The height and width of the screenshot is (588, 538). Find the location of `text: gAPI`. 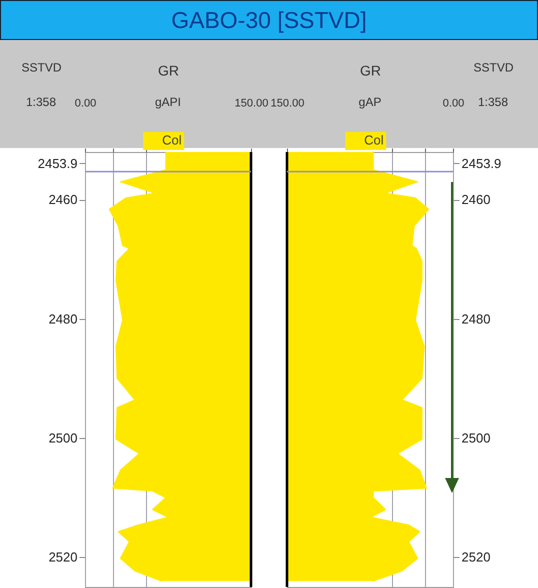

text: gAPI is located at coordinates (168, 102).